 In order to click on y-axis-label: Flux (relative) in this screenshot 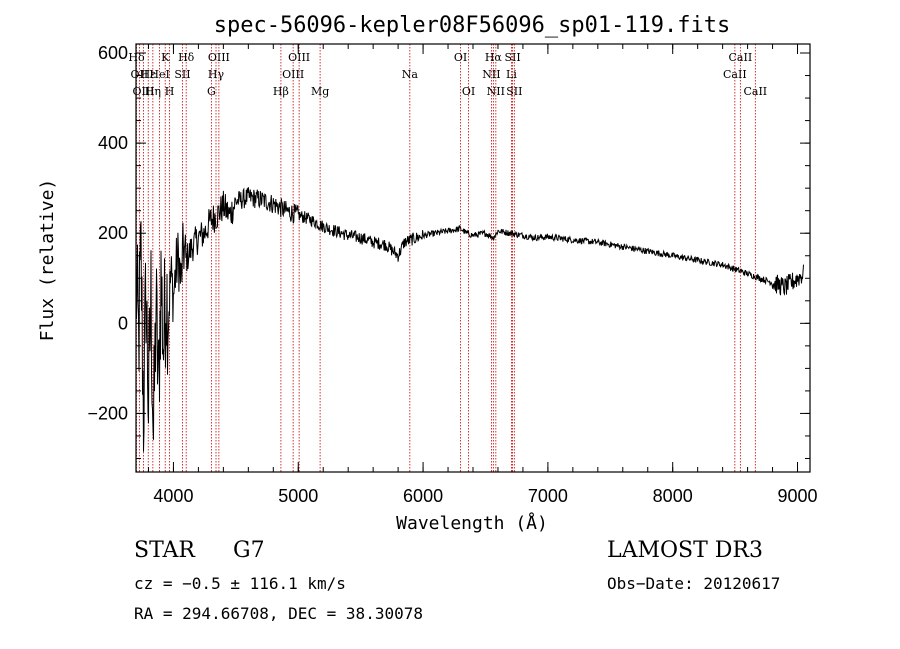, I will do `click(47, 260)`.